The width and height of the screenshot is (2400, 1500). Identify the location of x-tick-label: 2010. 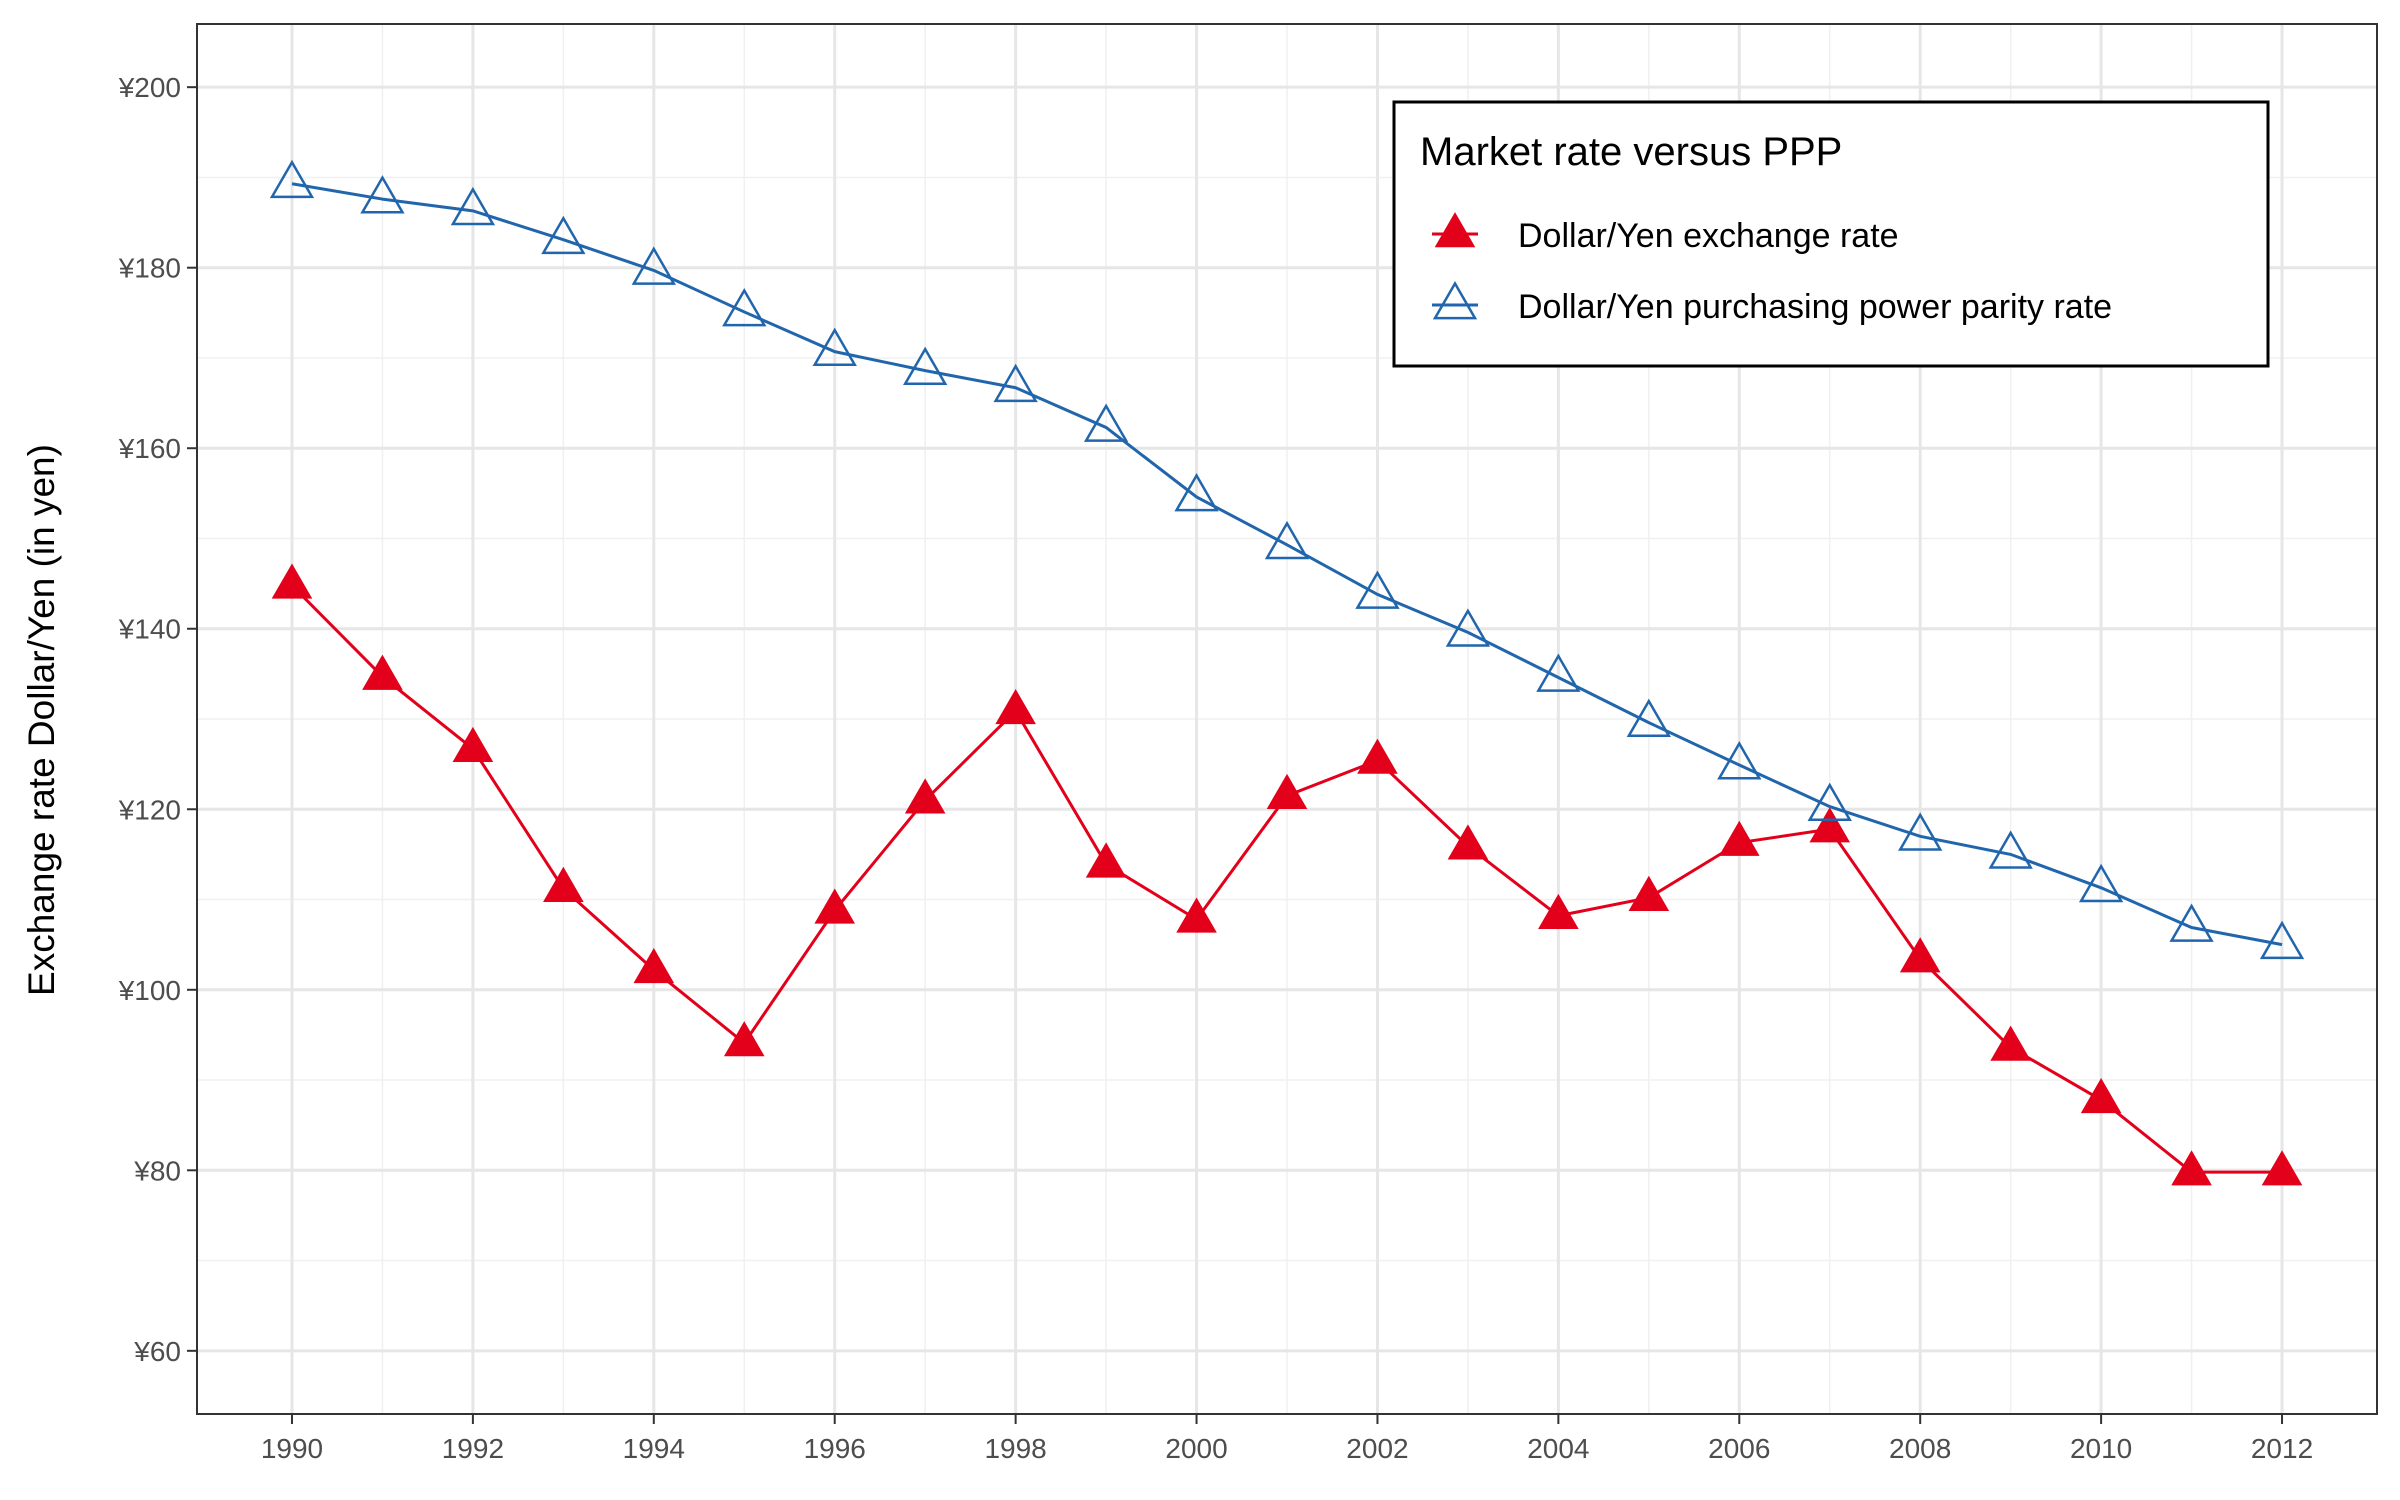
(2101, 1448).